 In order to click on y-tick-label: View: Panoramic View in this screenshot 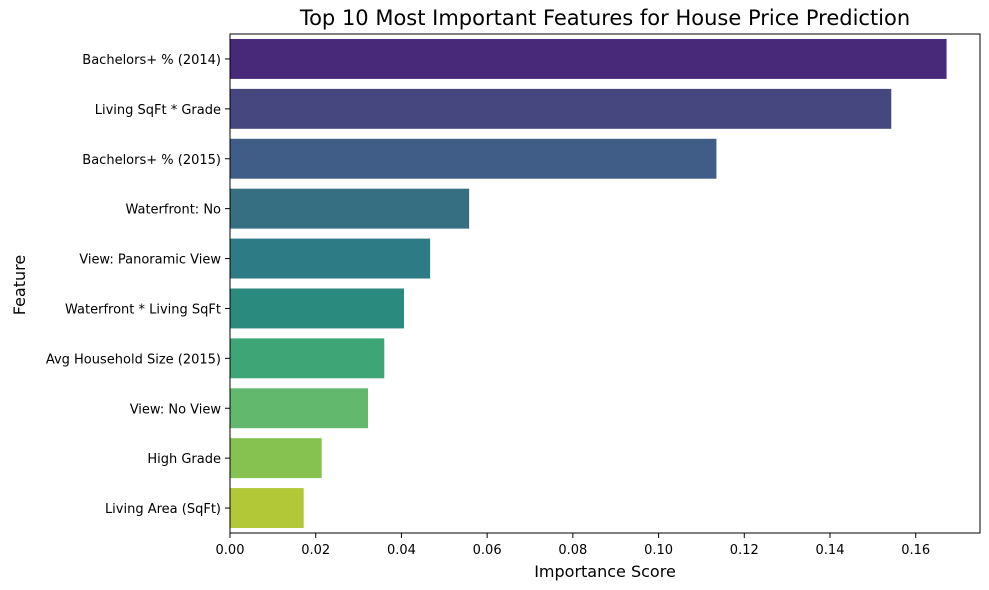, I will do `click(150, 260)`.